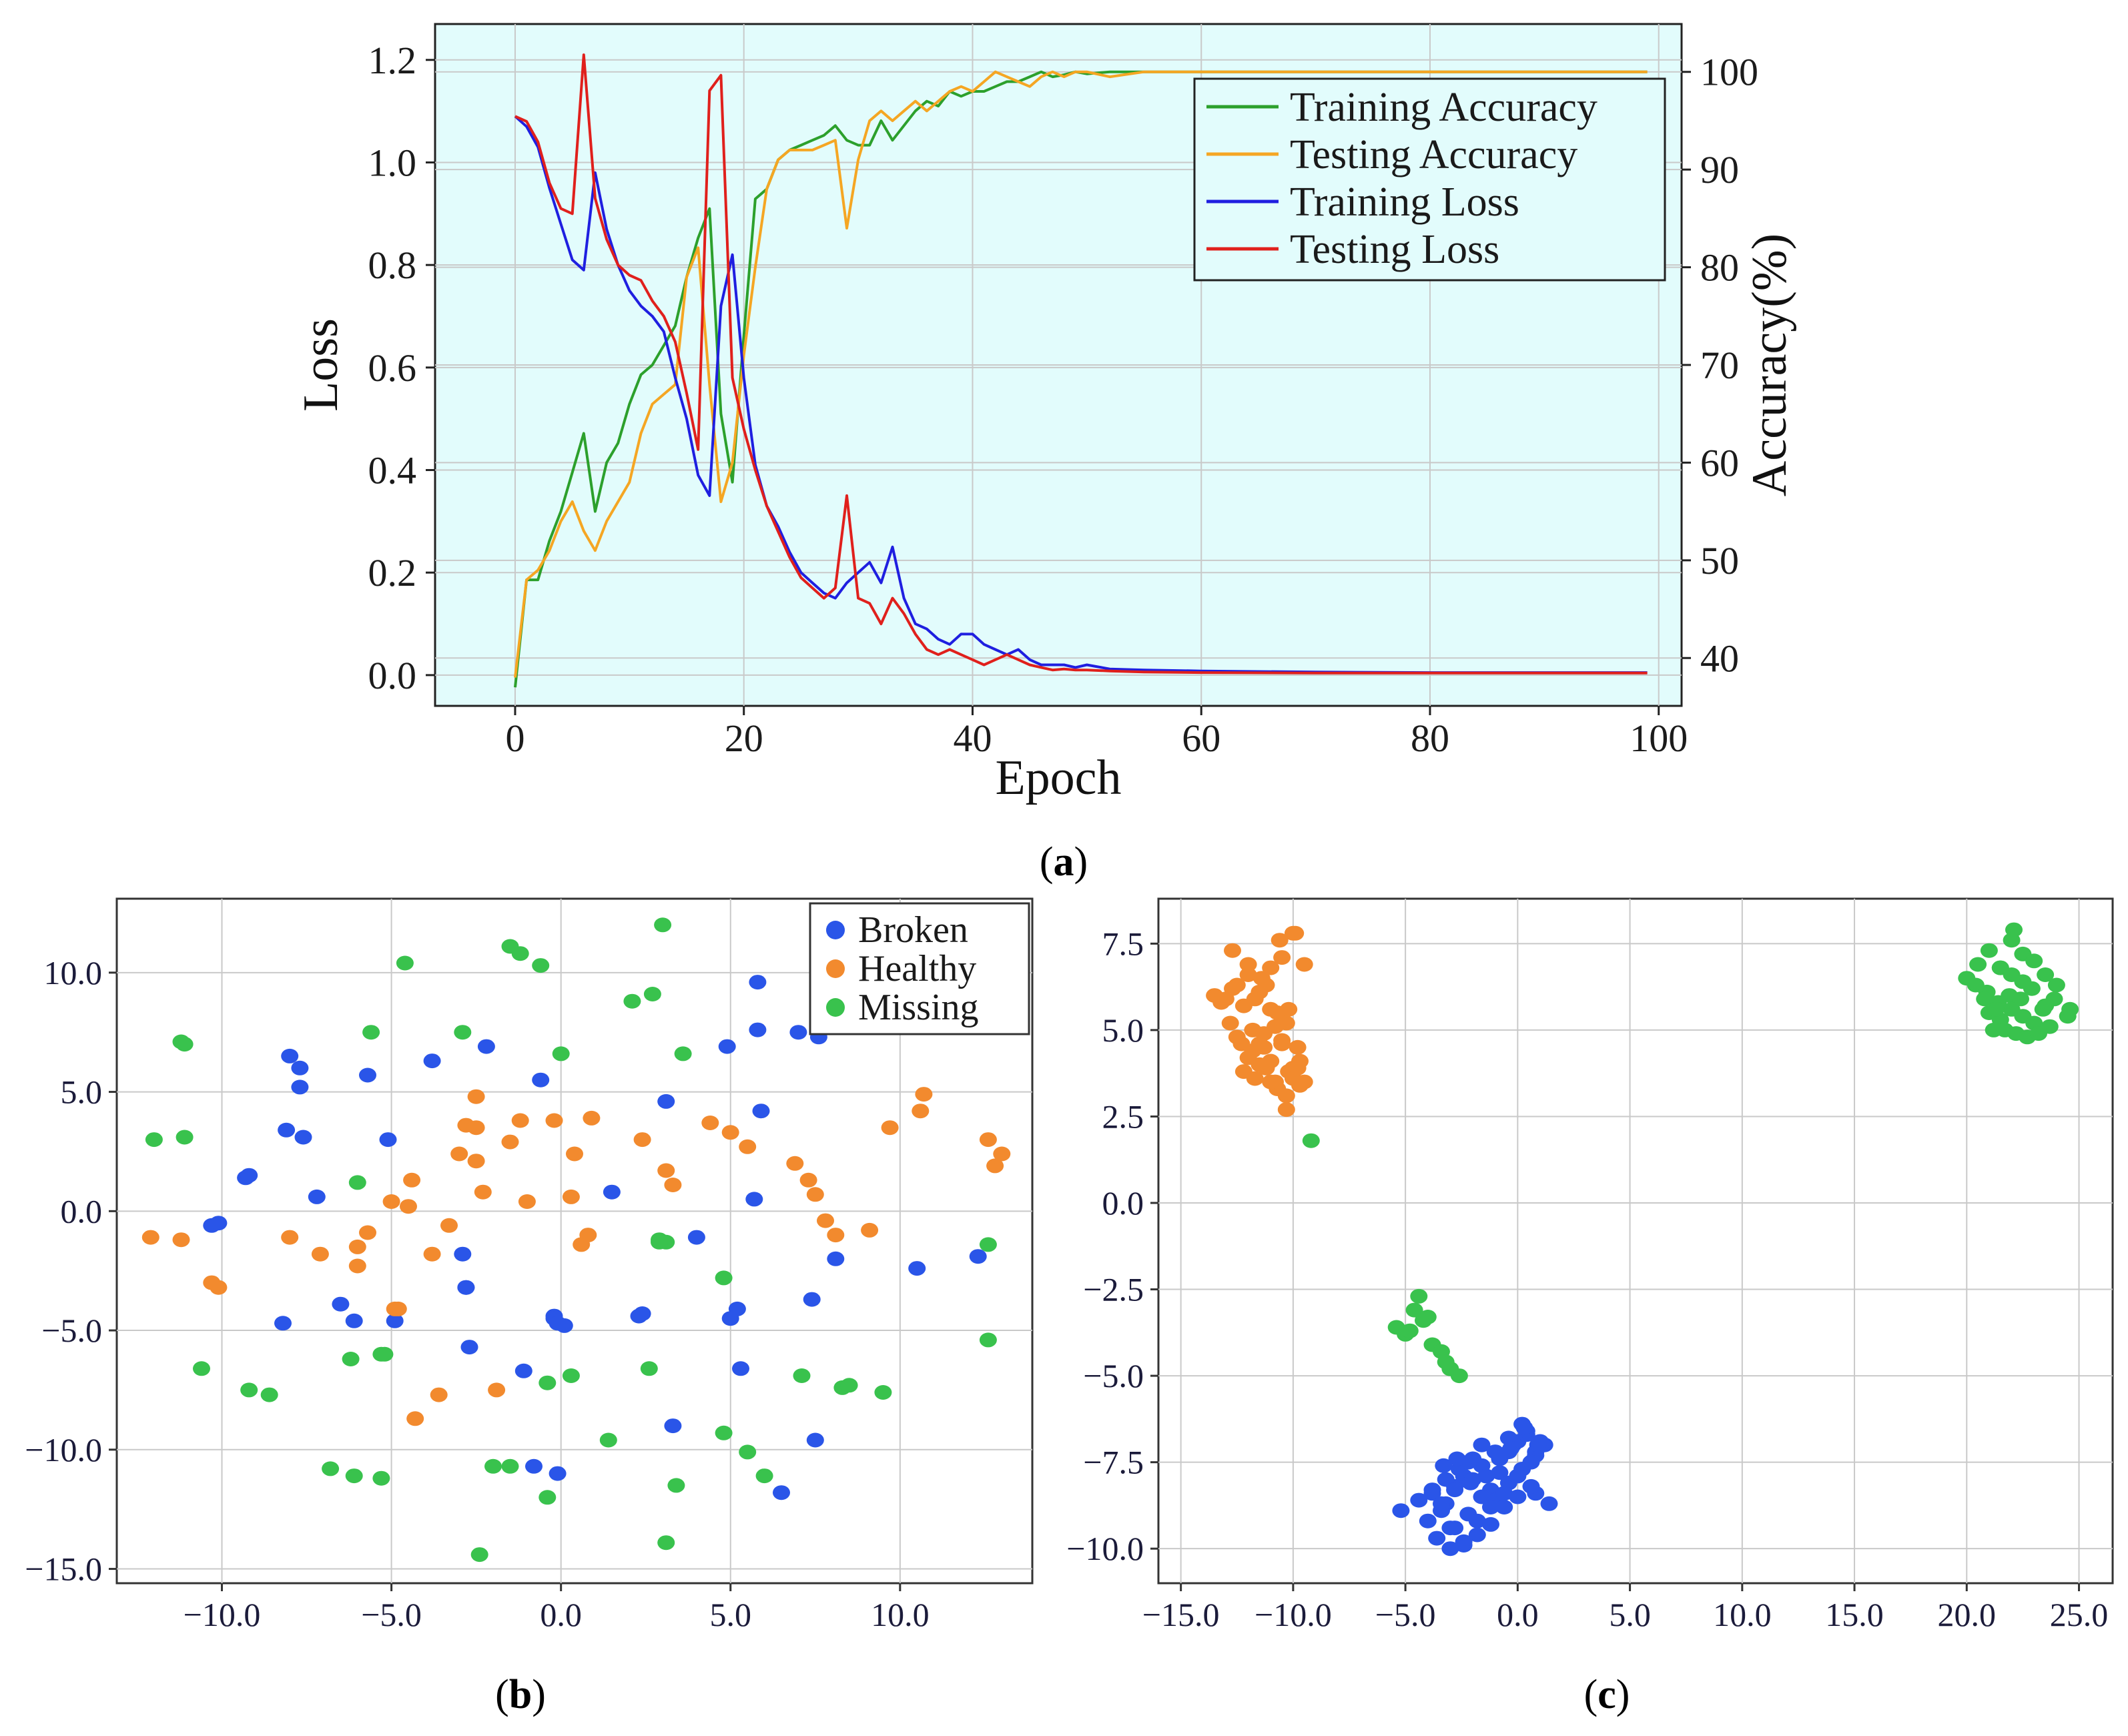 This screenshot has width=2128, height=1736. I want to click on panel-b-tick-label-y: −10.0, so click(64, 1449).